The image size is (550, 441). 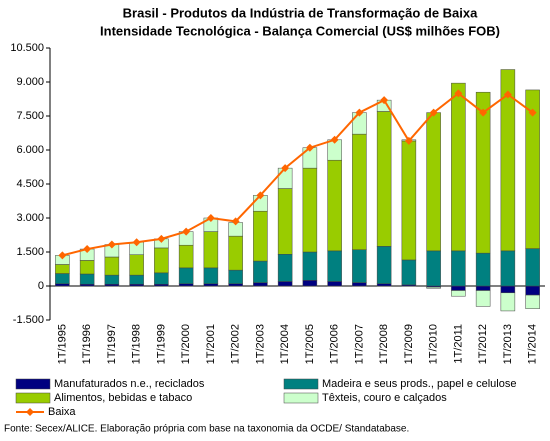 What do you see at coordinates (260, 344) in the screenshot?
I see `x-tick-label: 1T/2003` at bounding box center [260, 344].